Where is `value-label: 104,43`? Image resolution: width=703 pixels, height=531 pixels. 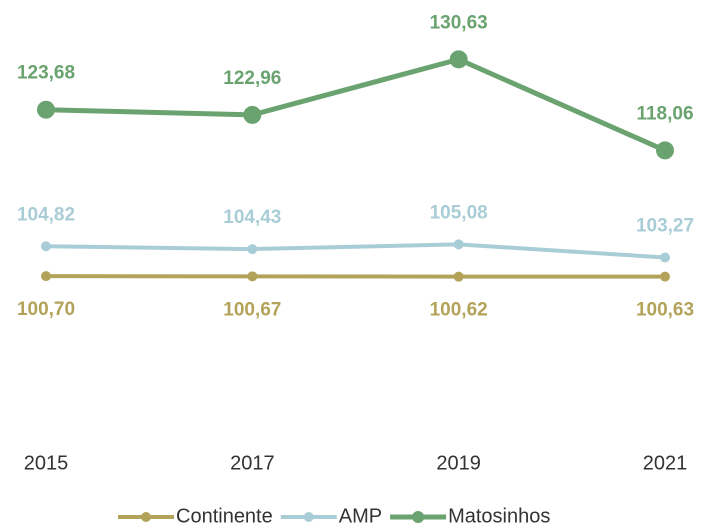
value-label: 104,43 is located at coordinates (252, 217).